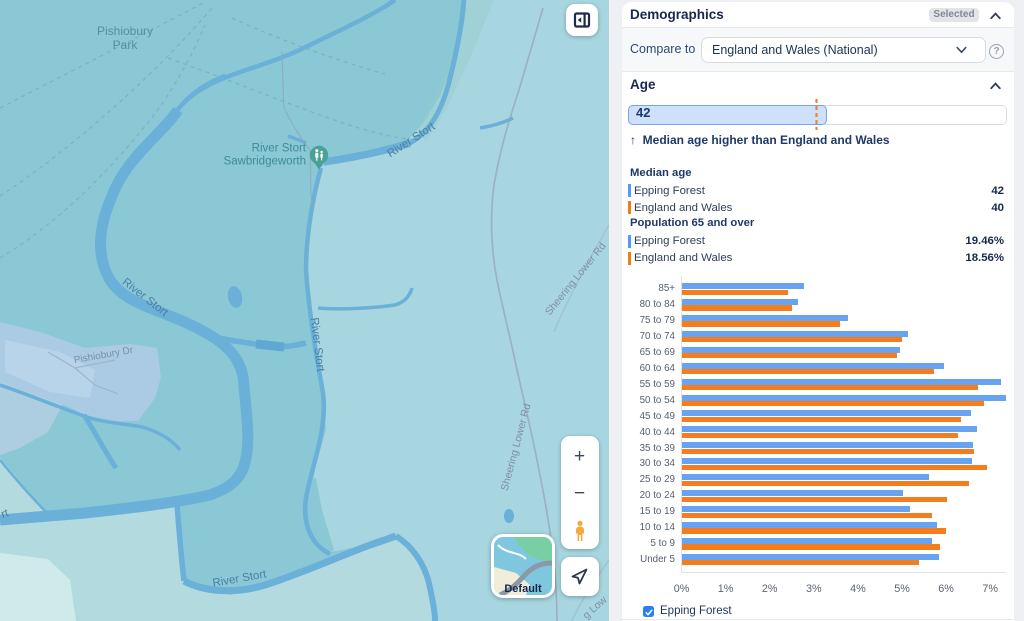  Describe the element at coordinates (125, 31) in the screenshot. I see `svg-text: Pishiobury` at that location.